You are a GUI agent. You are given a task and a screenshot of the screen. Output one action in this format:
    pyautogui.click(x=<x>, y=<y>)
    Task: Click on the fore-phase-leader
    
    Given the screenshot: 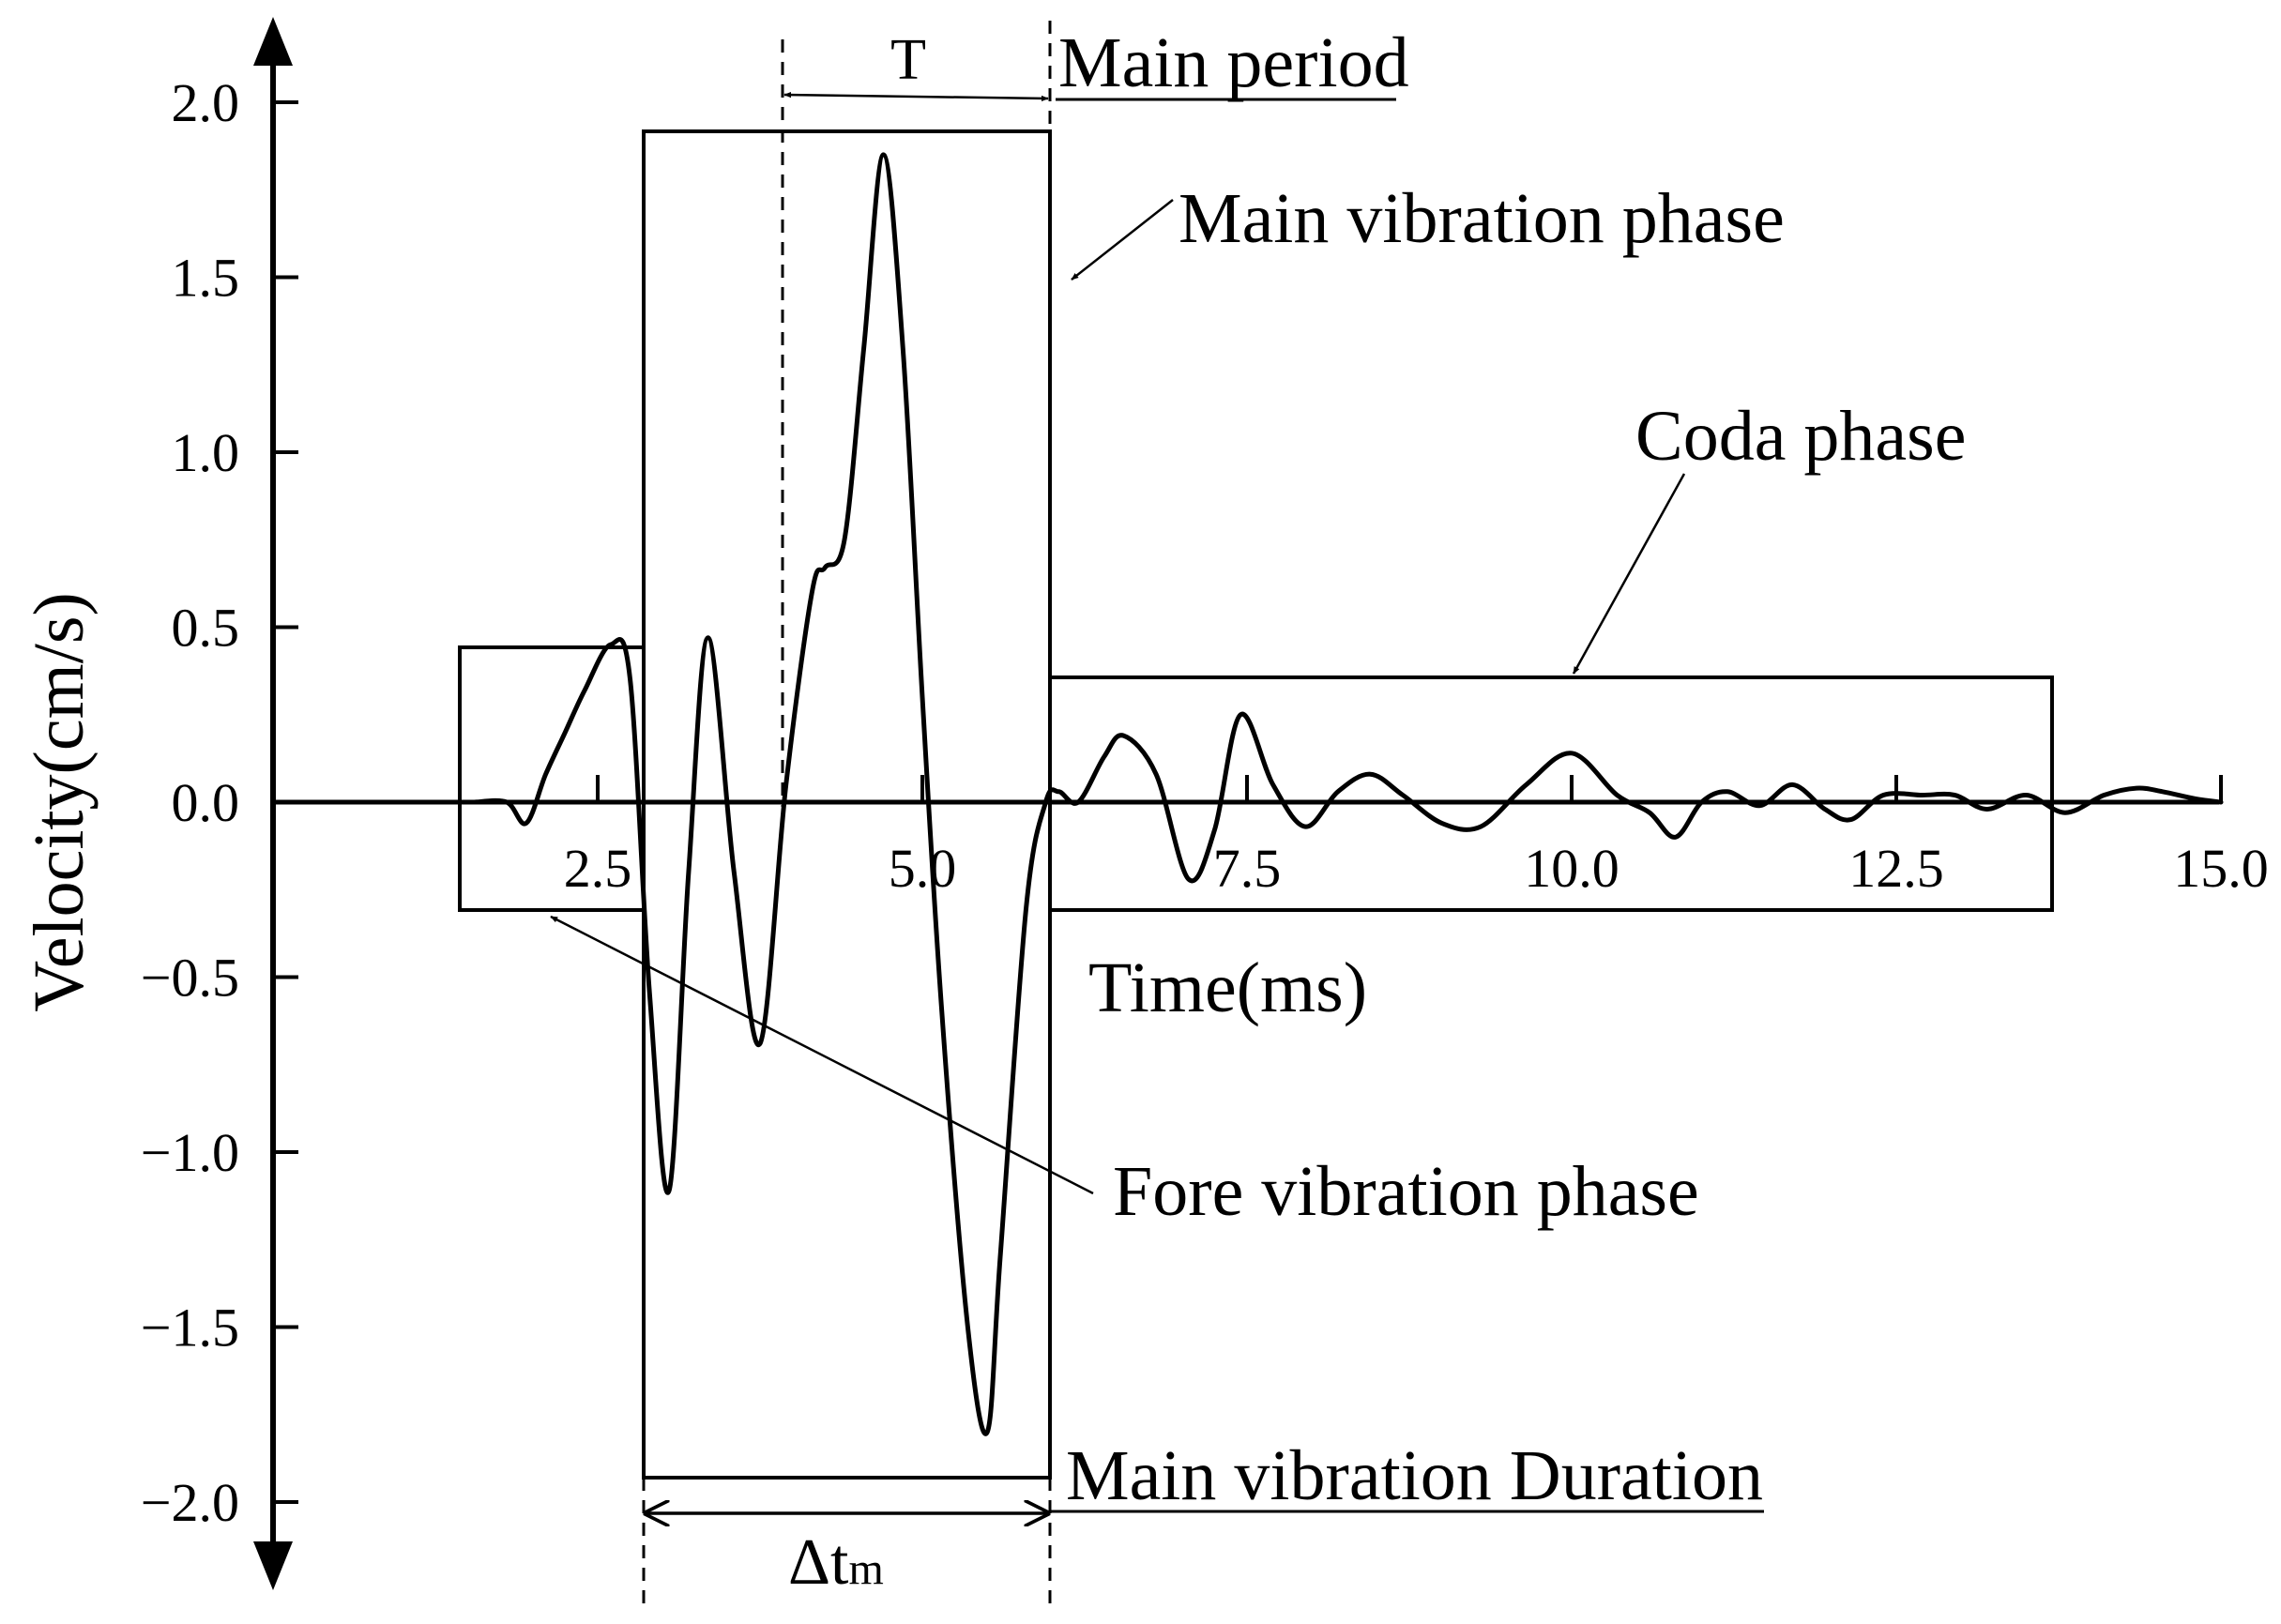 What is the action you would take?
    pyautogui.click(x=822, y=1055)
    